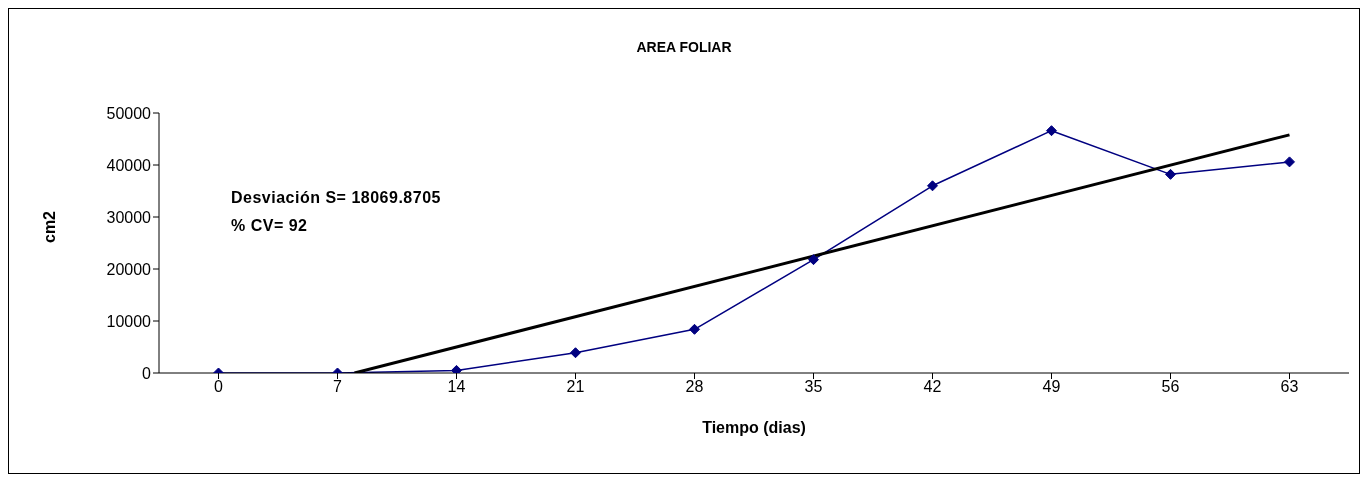 This screenshot has height=484, width=1370. I want to click on y-tick-label: 20000, so click(129, 269).